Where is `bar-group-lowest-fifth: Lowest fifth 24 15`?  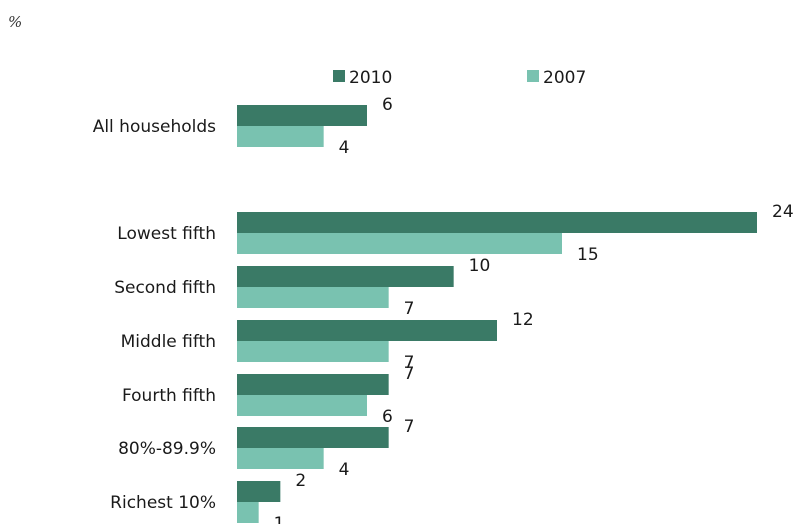 bar-group-lowest-fifth: Lowest fifth 24 15 is located at coordinates (455, 233).